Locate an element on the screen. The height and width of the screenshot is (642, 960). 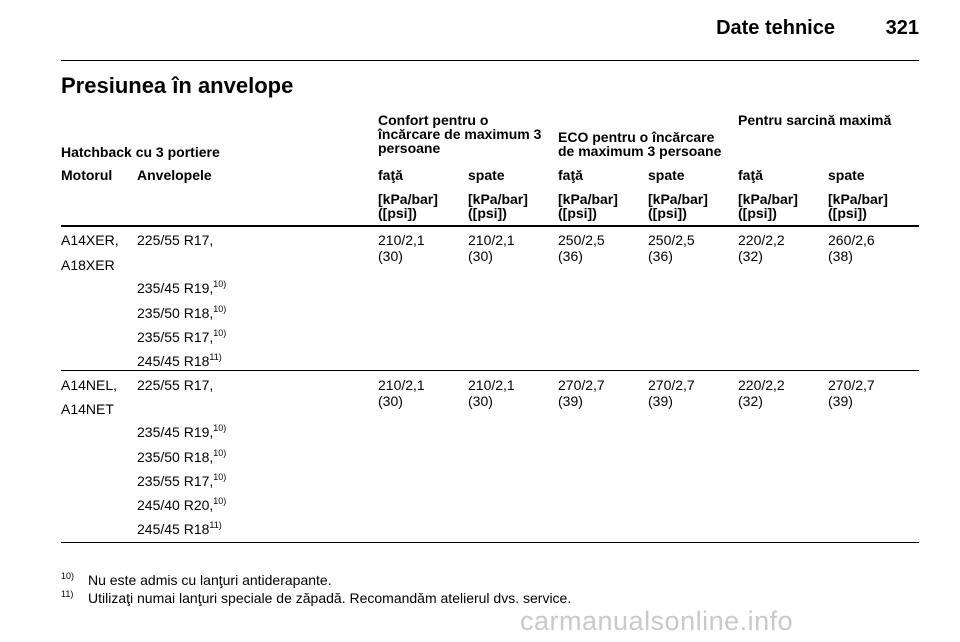
tyre-size: 245/40 R20,10) is located at coordinates (182, 505).